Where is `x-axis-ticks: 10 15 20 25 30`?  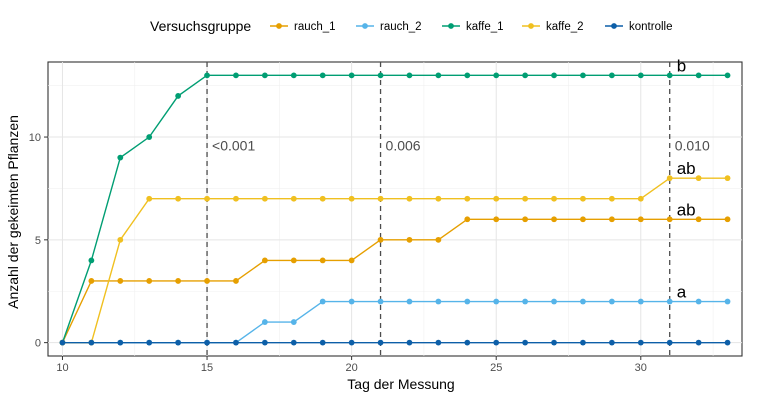 x-axis-ticks: 10 15 20 25 30 is located at coordinates (351, 365).